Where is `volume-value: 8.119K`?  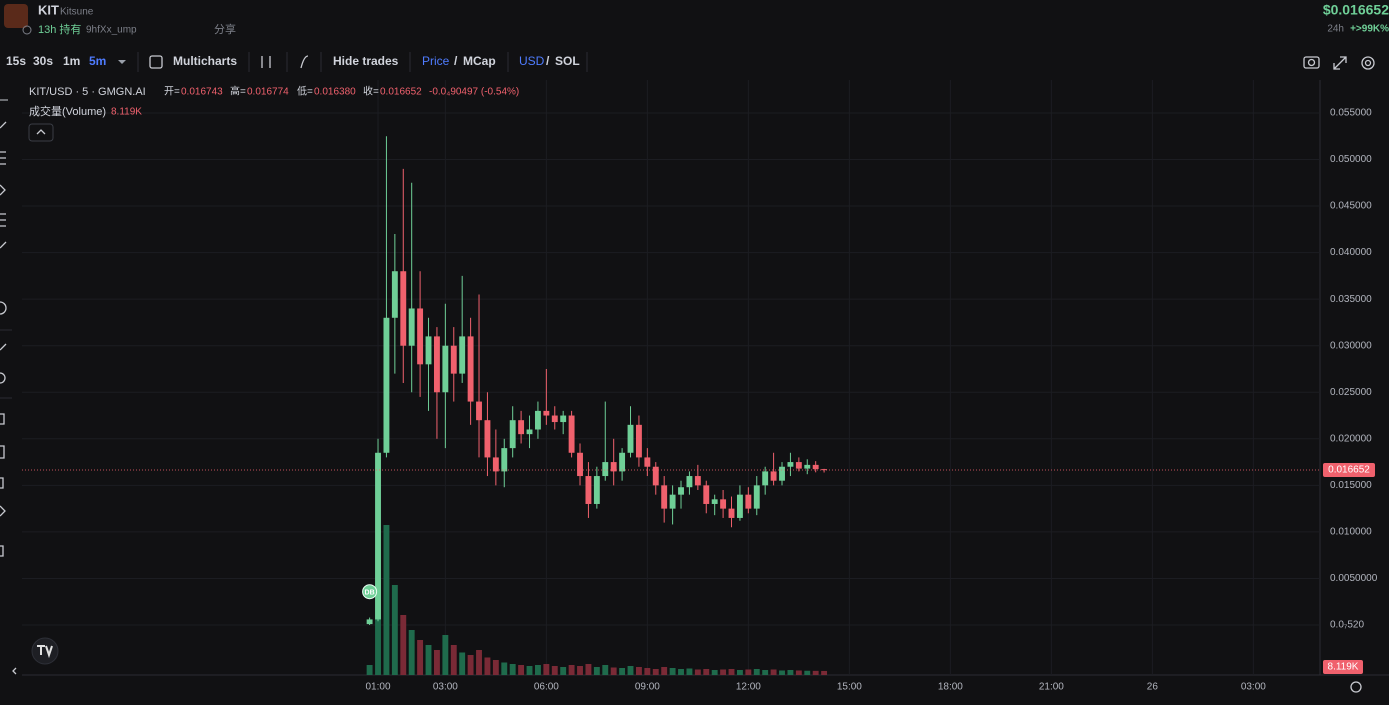
volume-value: 8.119K is located at coordinates (126, 112).